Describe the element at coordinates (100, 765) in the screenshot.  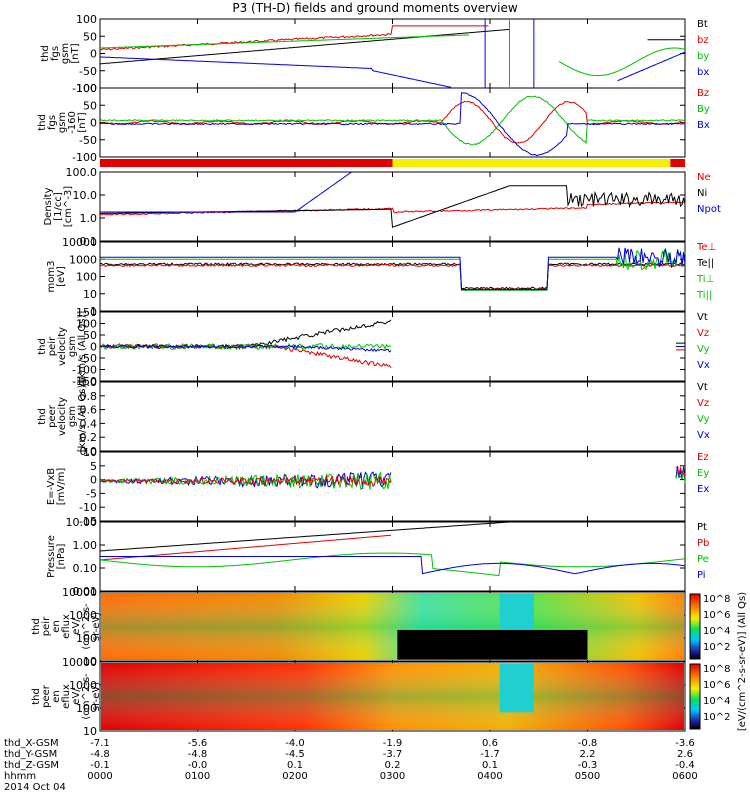
I see `x-tick-value: -0.1` at that location.